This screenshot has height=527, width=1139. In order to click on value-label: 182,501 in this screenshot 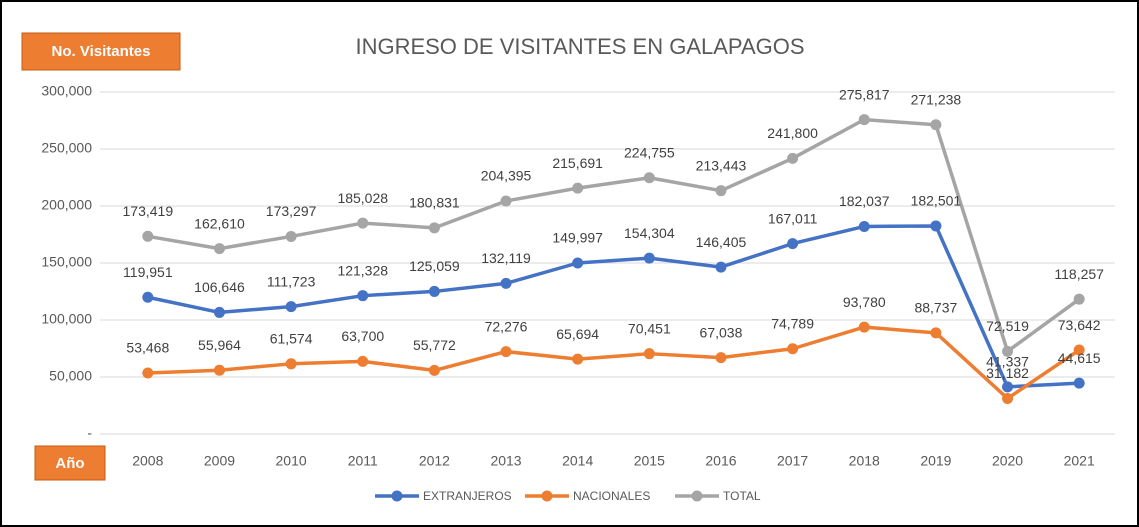, I will do `click(936, 201)`.